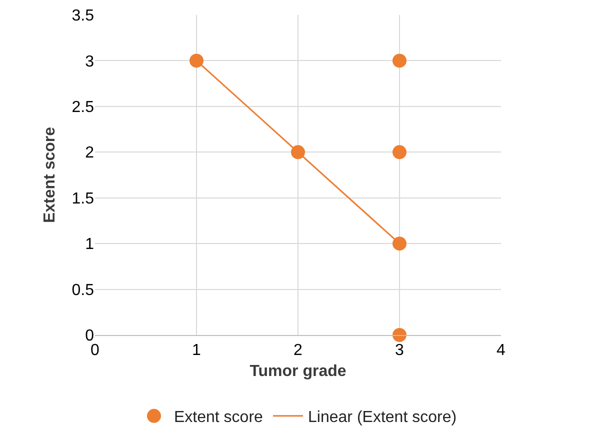 The width and height of the screenshot is (611, 445). I want to click on legend-label: Linear (Extent score), so click(382, 417).